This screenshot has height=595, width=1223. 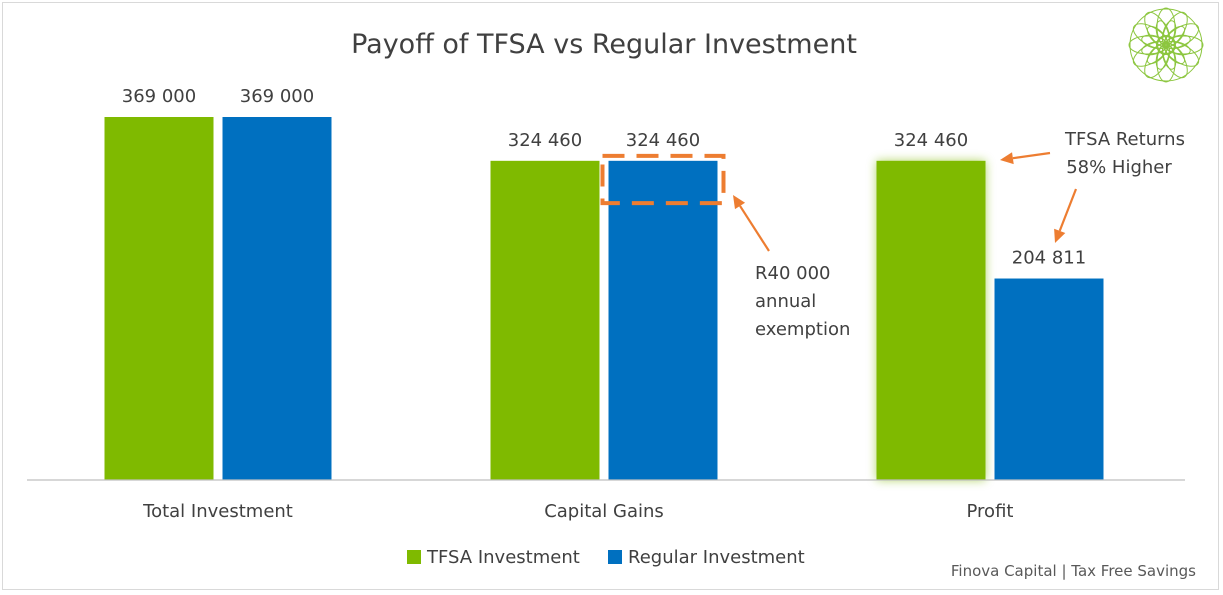 What do you see at coordinates (716, 557) in the screenshot?
I see `legend-label: Regular Investment` at bounding box center [716, 557].